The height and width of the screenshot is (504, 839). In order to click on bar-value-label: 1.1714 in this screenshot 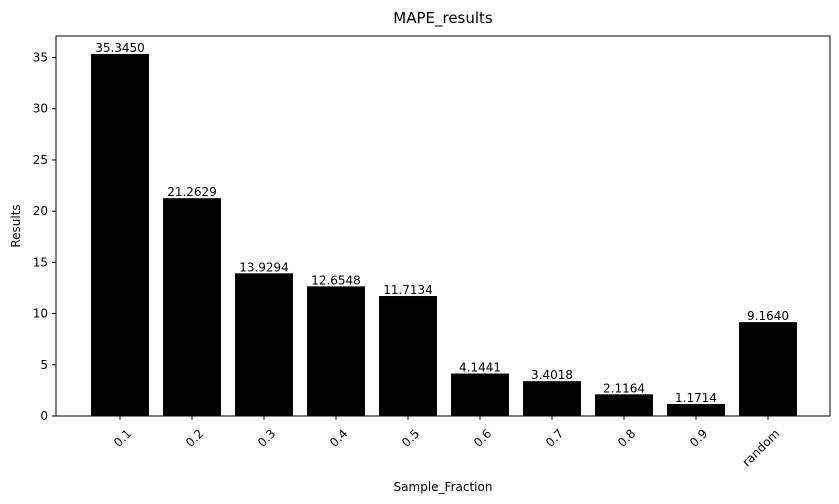, I will do `click(696, 398)`.